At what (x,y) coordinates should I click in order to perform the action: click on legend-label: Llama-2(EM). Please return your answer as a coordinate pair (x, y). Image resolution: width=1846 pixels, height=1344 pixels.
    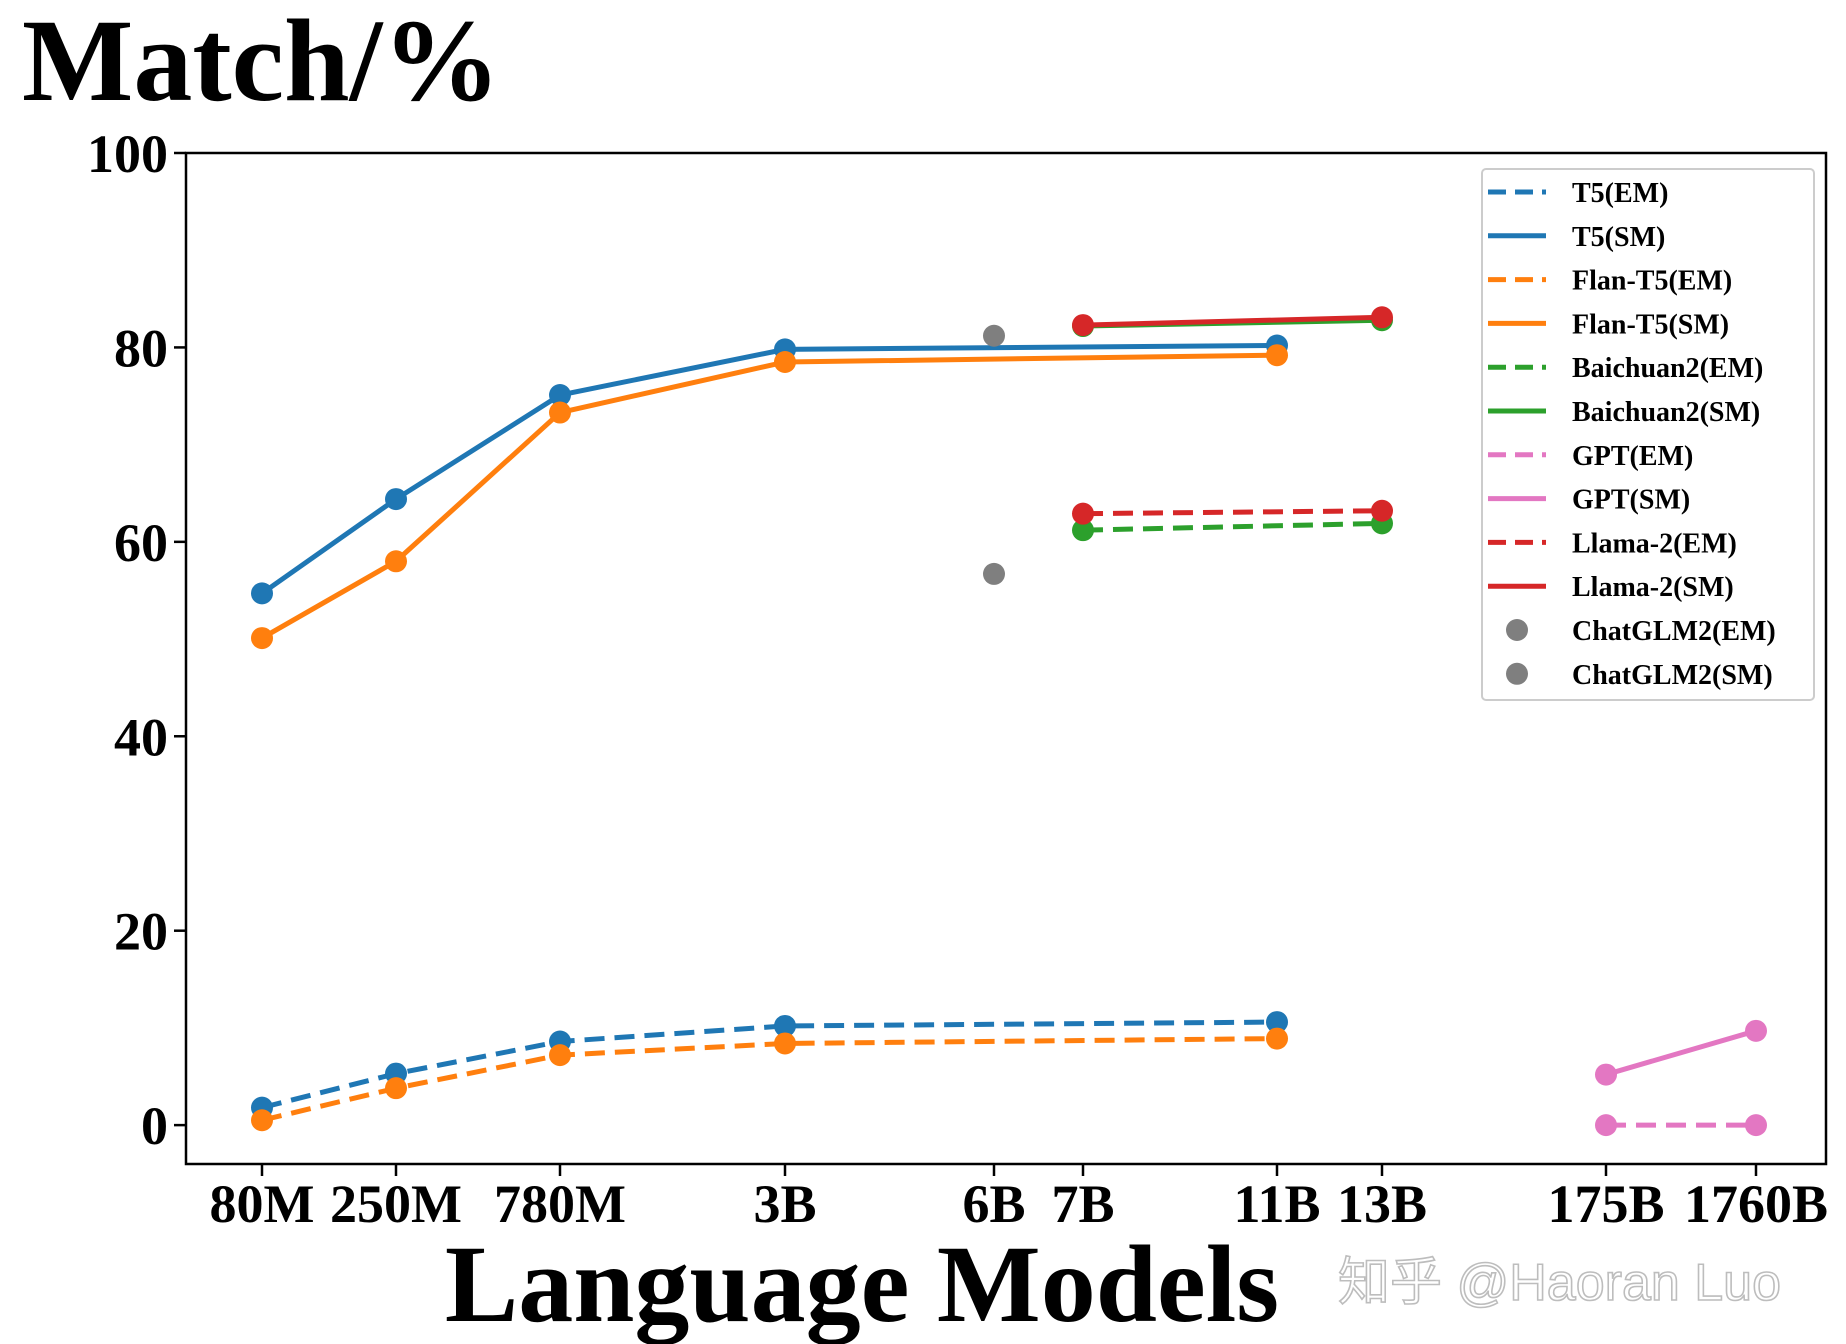
    Looking at the image, I should click on (1654, 543).